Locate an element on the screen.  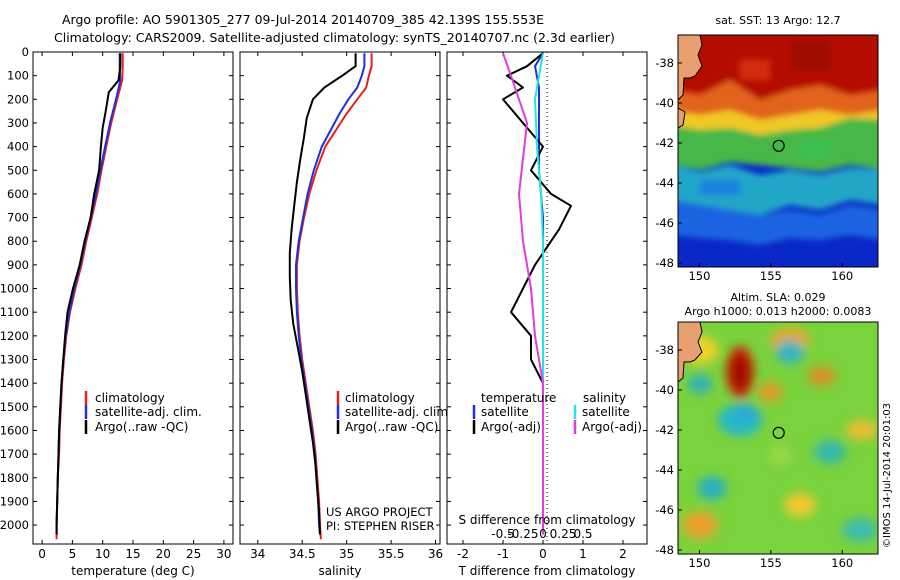
x-tick-label: 34 is located at coordinates (257, 554).